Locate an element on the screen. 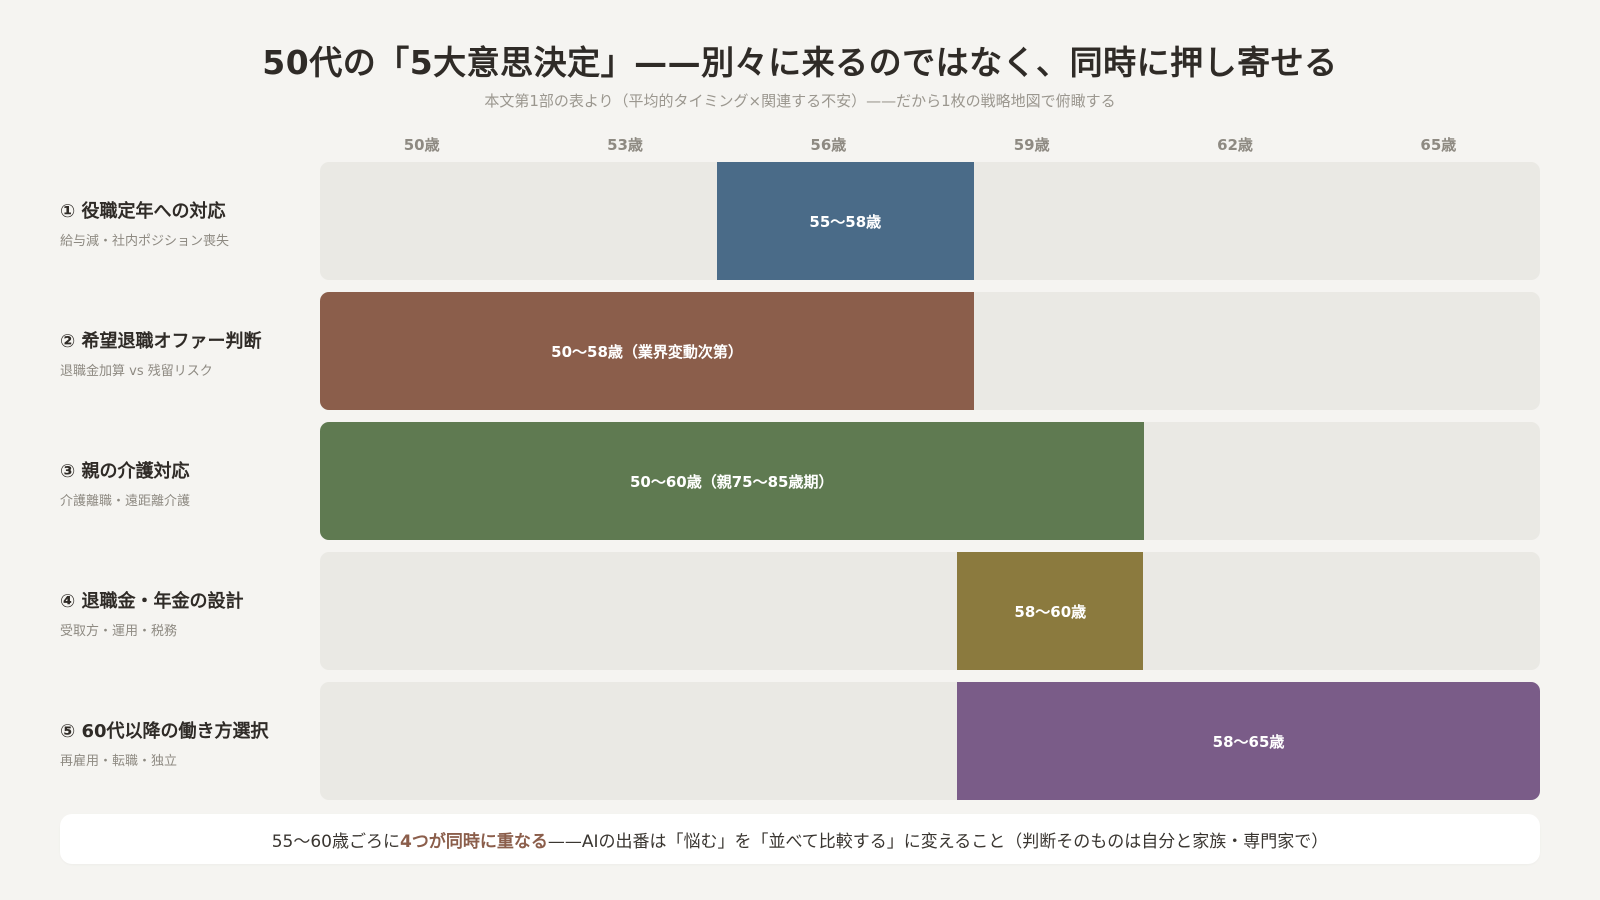  range-bar: 50〜58歳（業界変動次第） is located at coordinates (647, 351).